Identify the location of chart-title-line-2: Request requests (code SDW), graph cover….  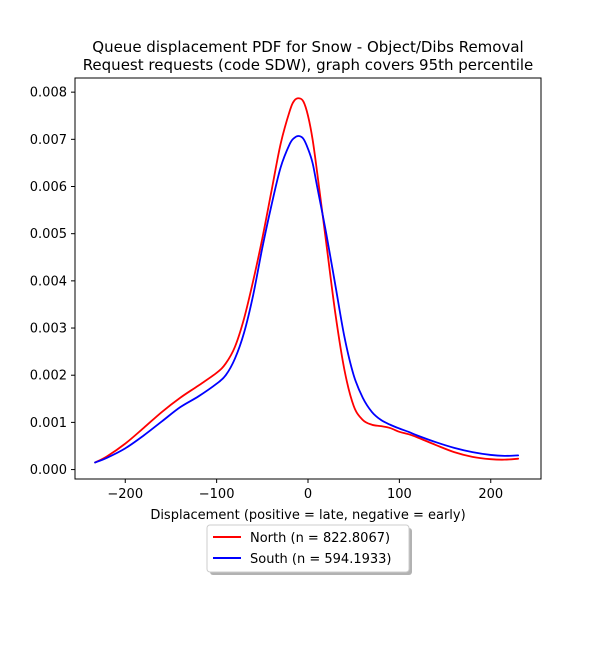
(308, 65).